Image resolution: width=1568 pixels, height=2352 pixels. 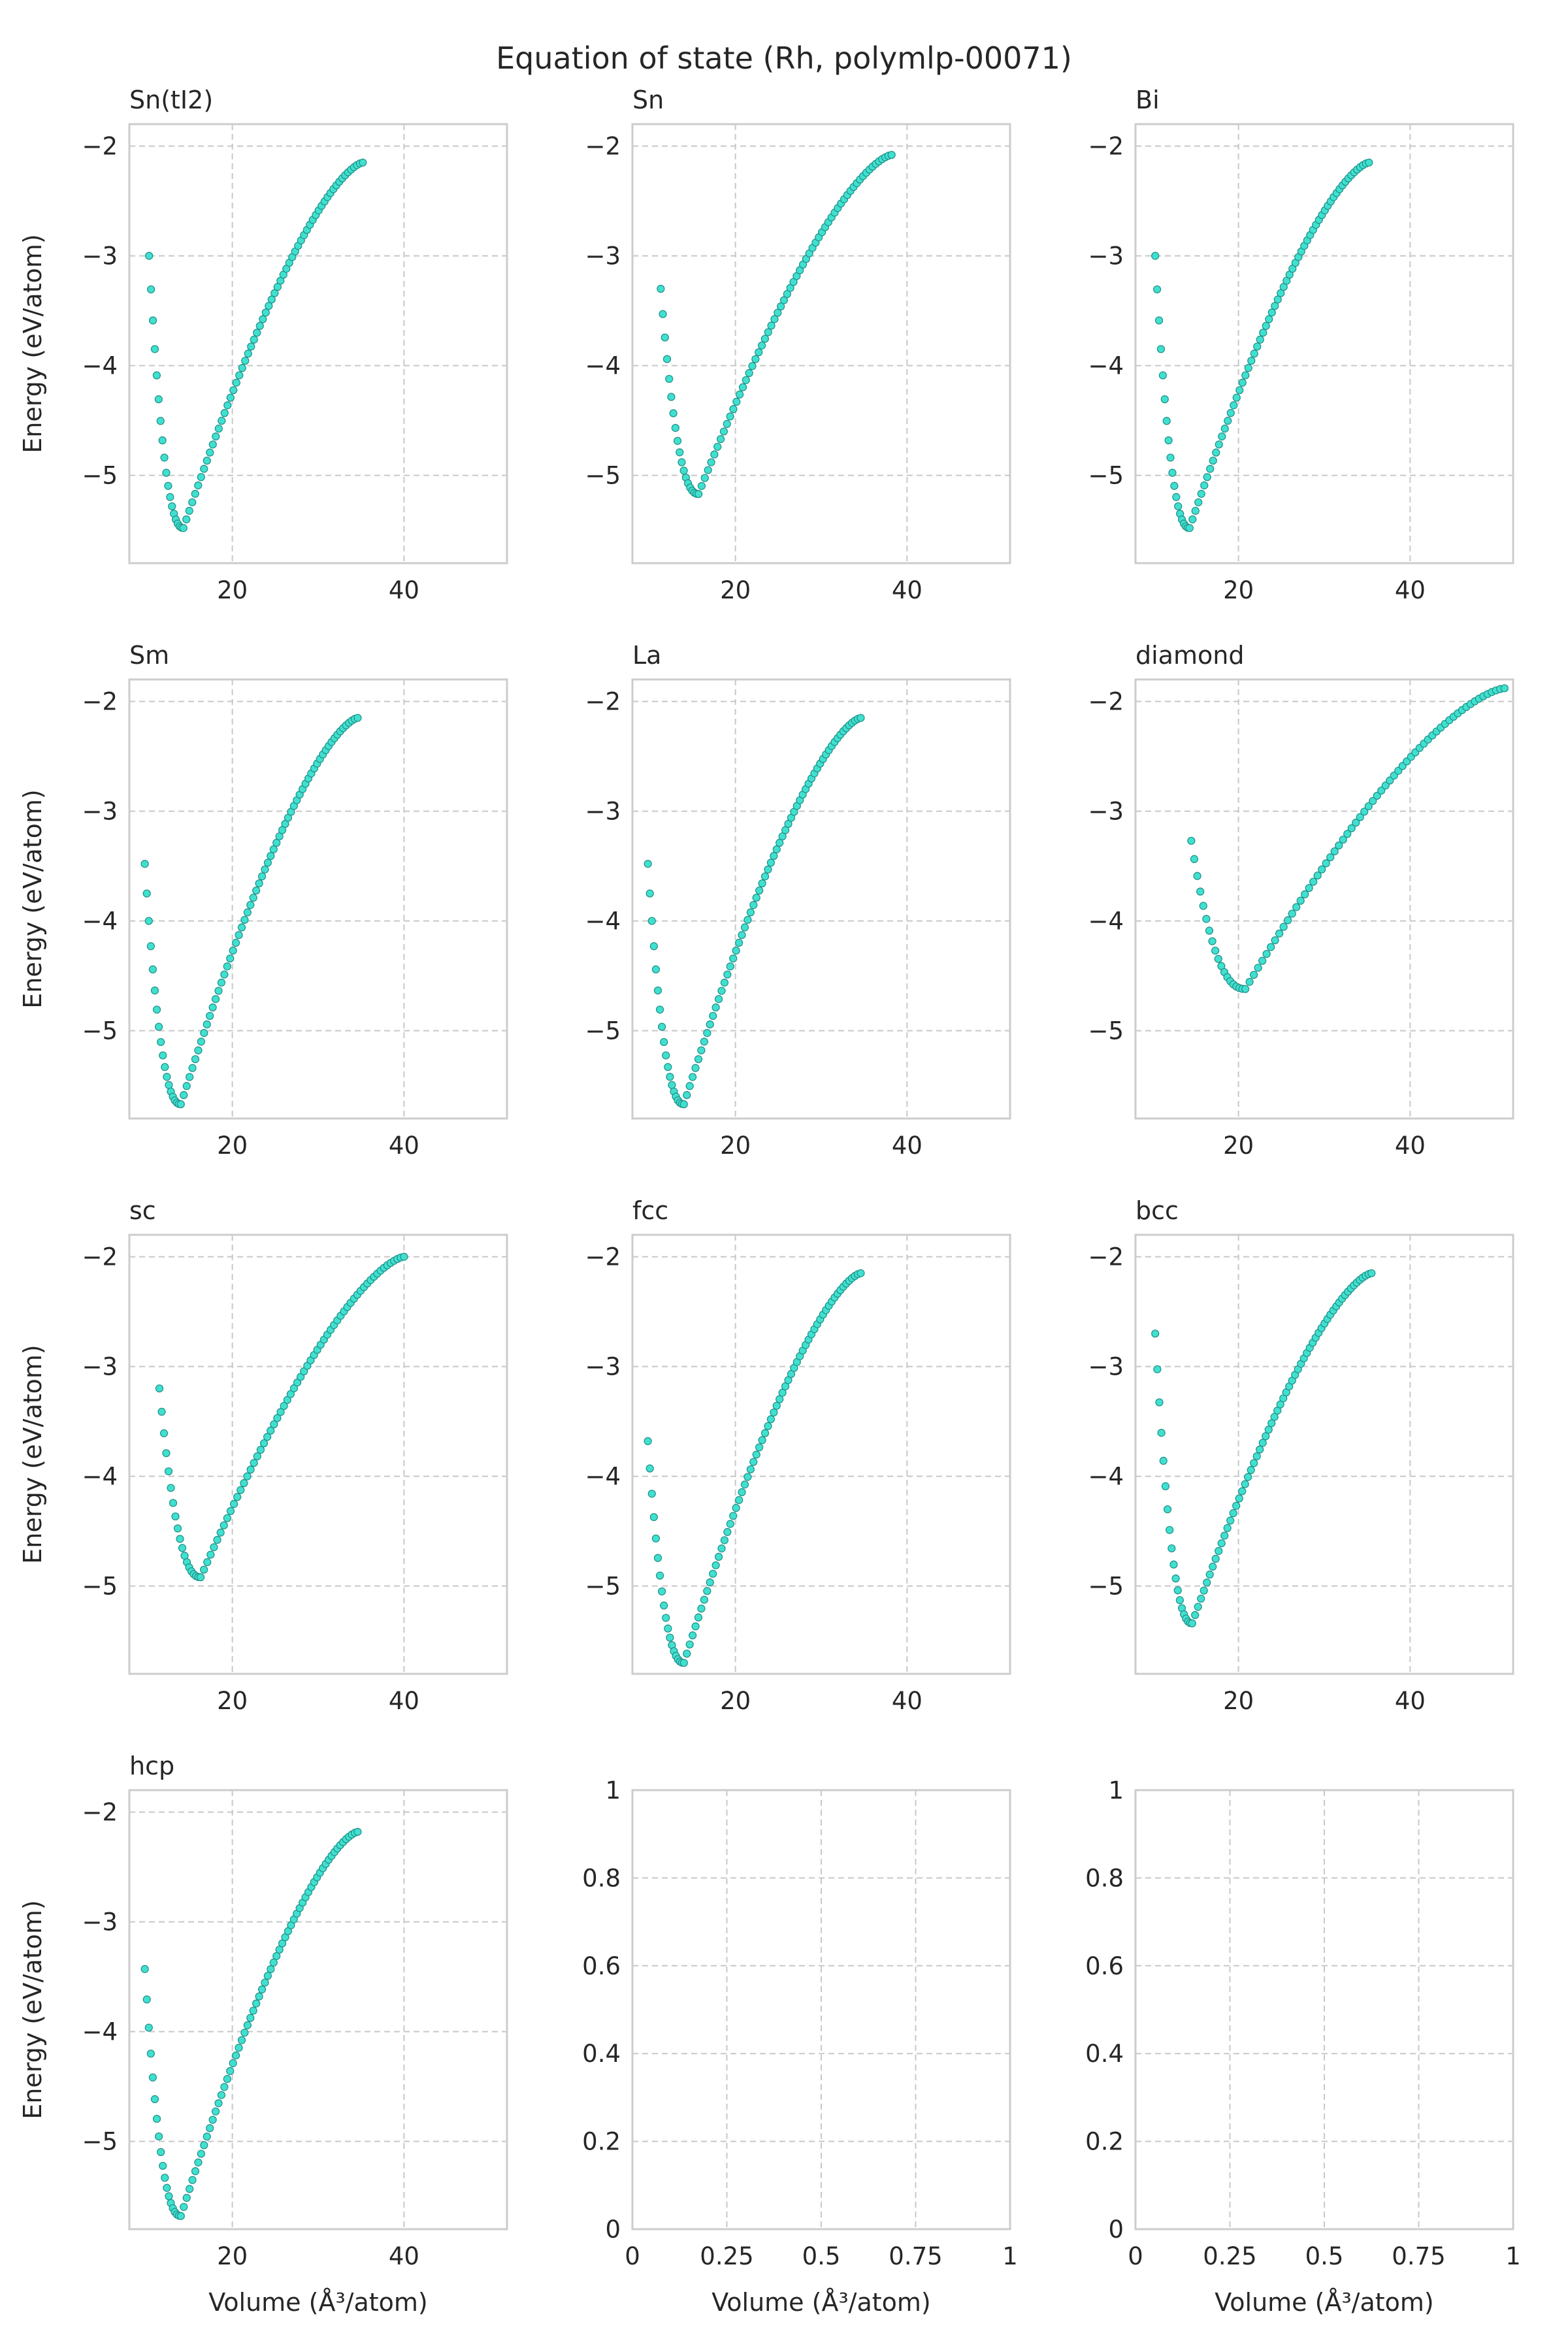 What do you see at coordinates (1104, 1878) in the screenshot?
I see `y-tick-label: 0.8` at bounding box center [1104, 1878].